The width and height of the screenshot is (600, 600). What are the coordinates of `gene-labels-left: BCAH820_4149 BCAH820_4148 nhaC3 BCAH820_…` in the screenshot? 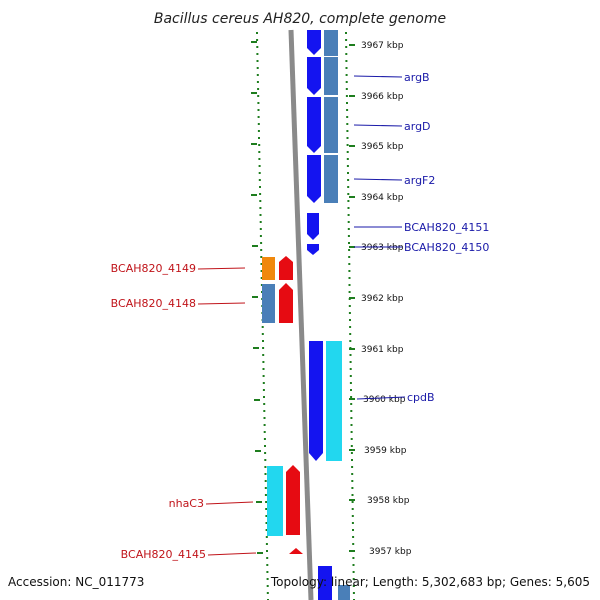 It's located at (184, 411).